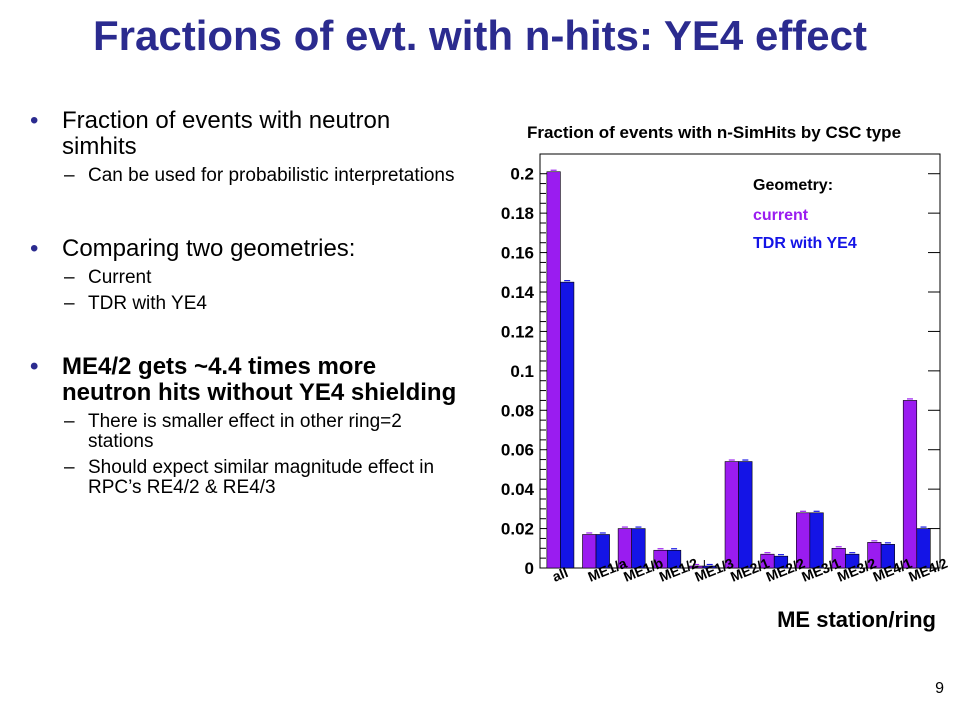 This screenshot has width=960, height=720. Describe the element at coordinates (522, 174) in the screenshot. I see `y-tick-label: 0.2` at that location.